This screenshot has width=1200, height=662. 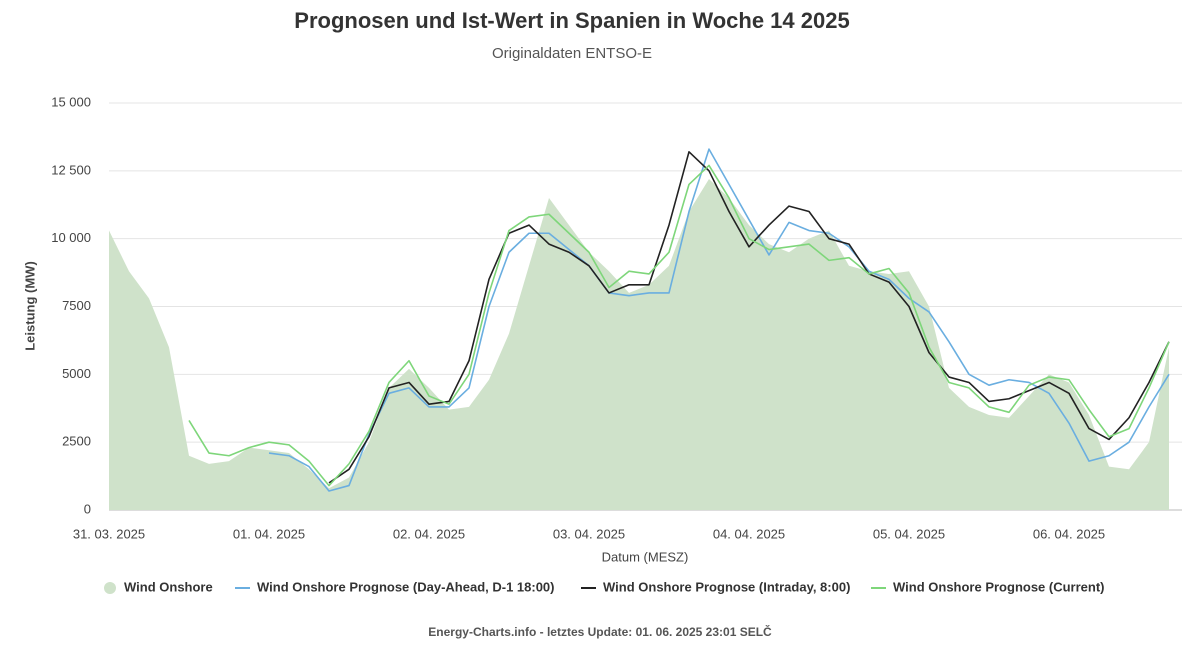 I want to click on x-tick-label: 02. 04. 2025, so click(x=429, y=533).